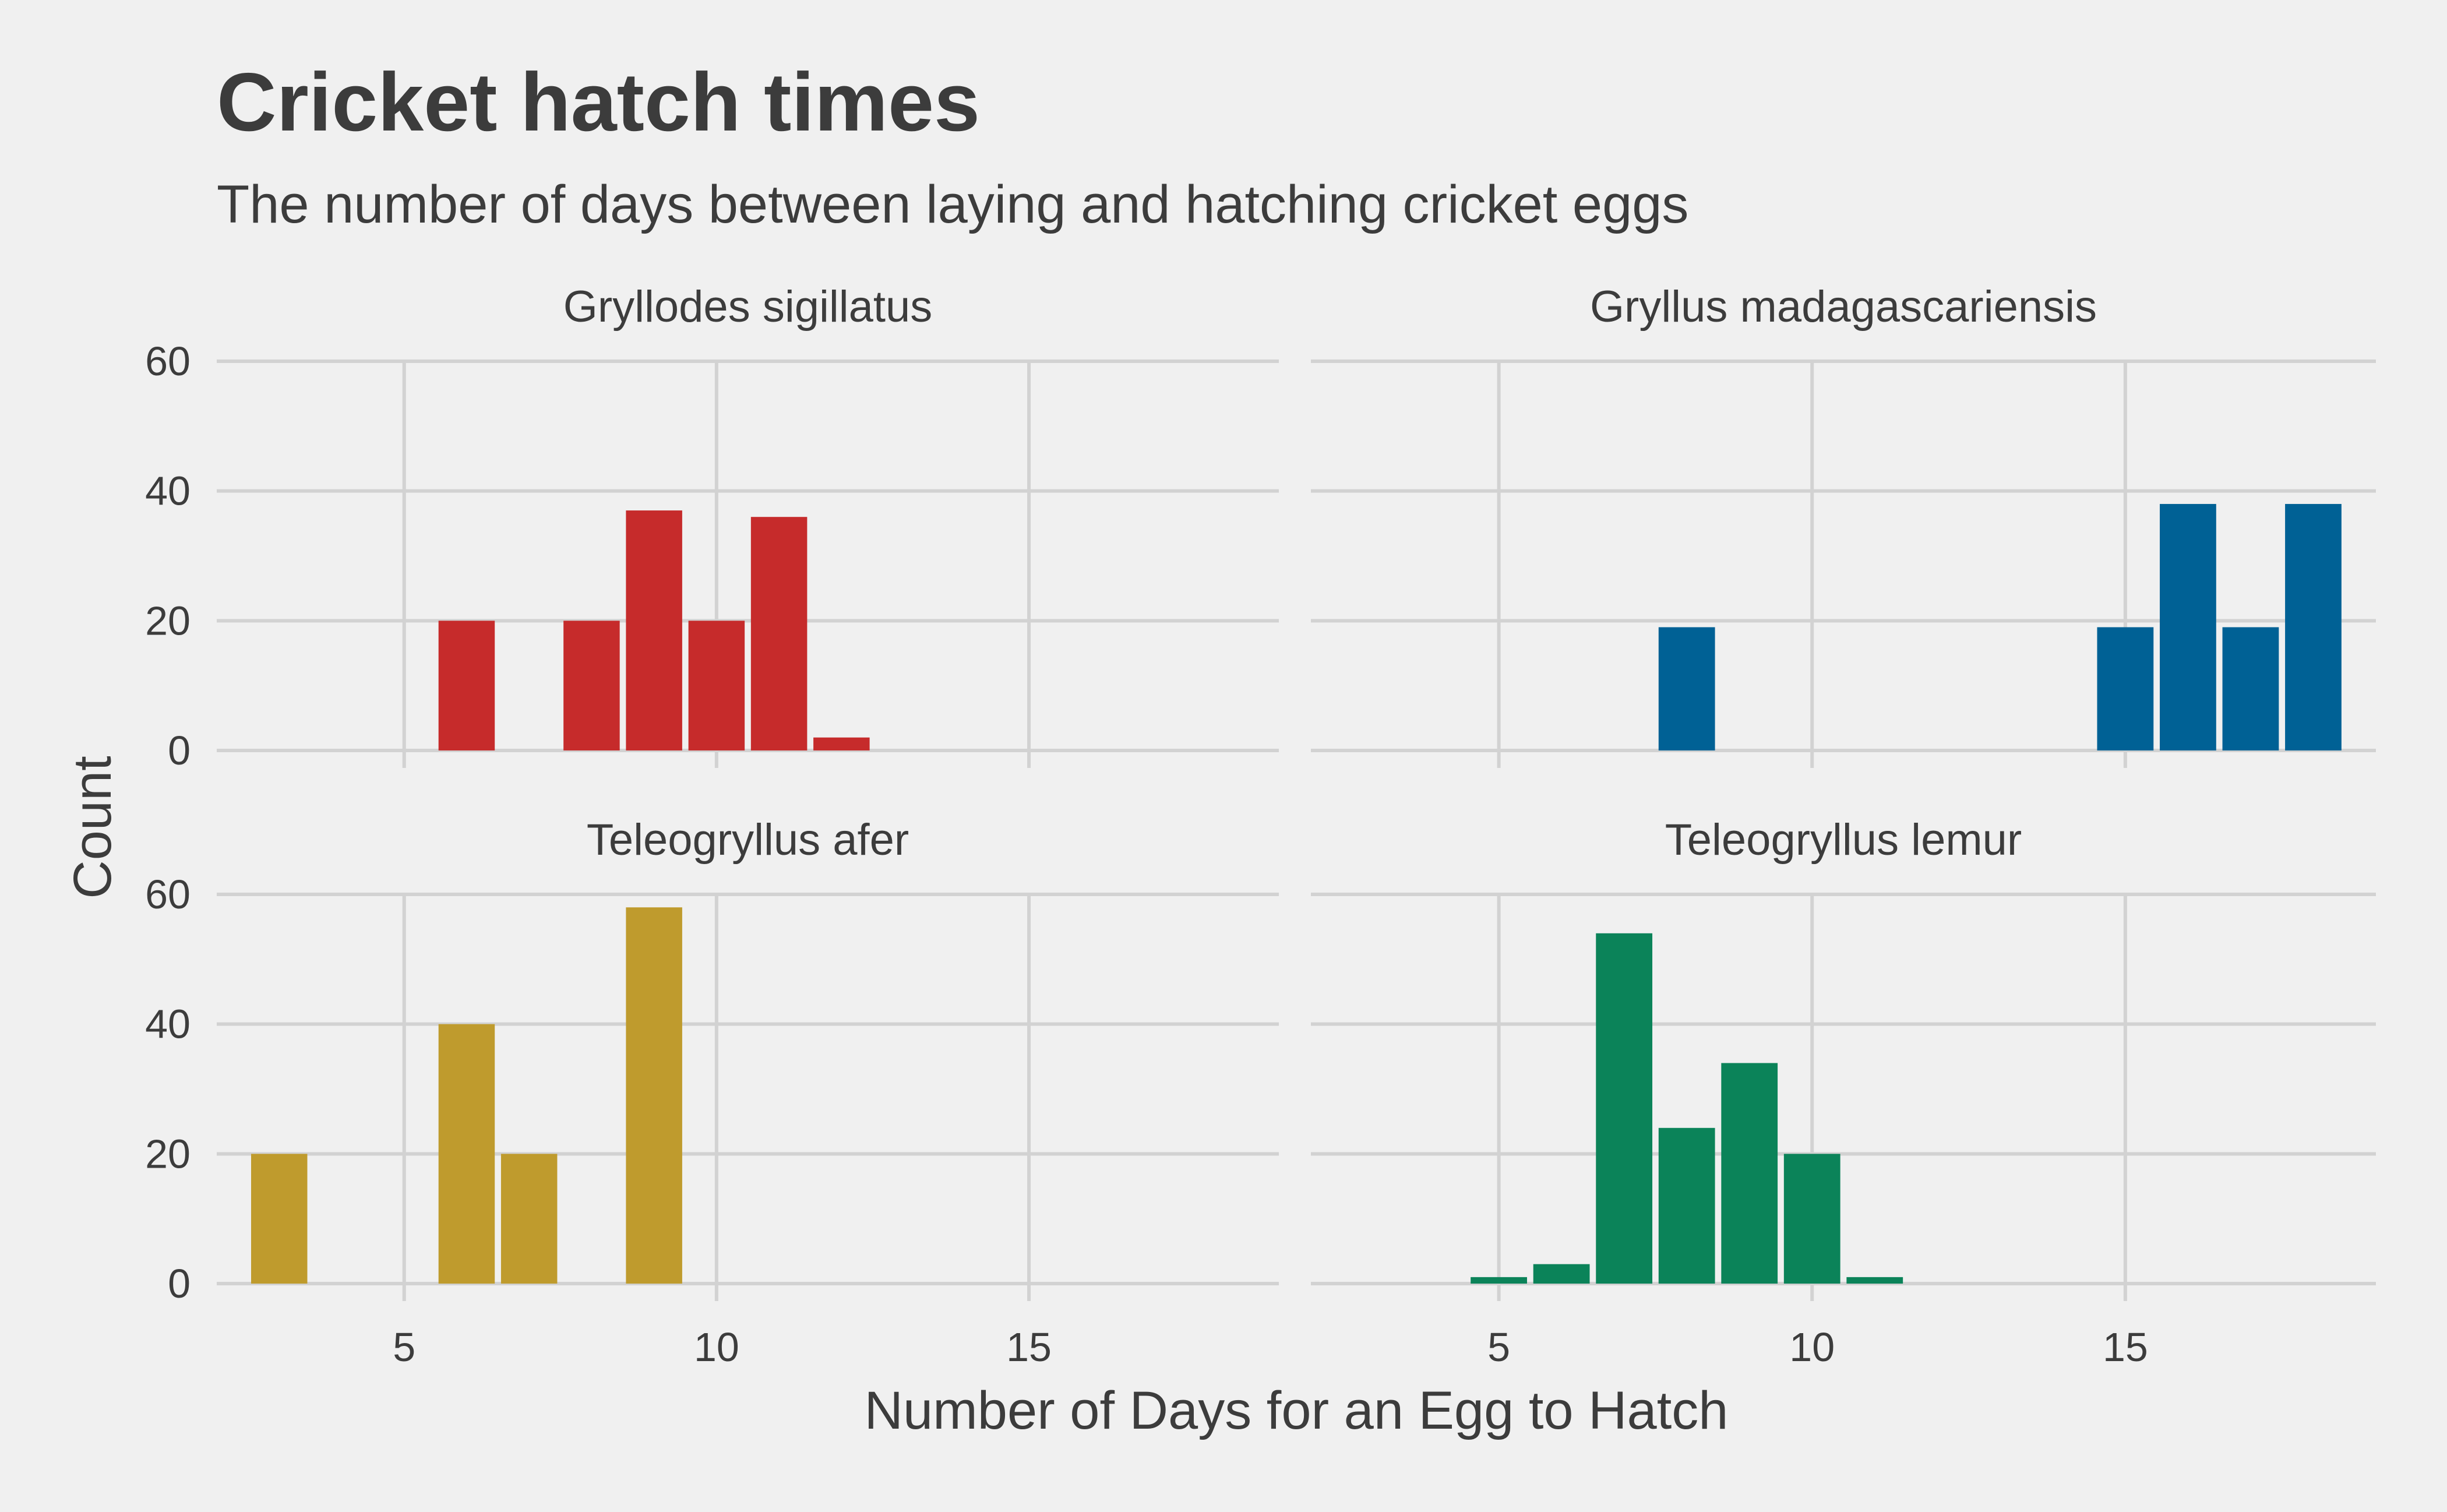 The image size is (2447, 1512). What do you see at coordinates (1843, 525) in the screenshot?
I see `facet-panel: Gryllus madagascariensis` at bounding box center [1843, 525].